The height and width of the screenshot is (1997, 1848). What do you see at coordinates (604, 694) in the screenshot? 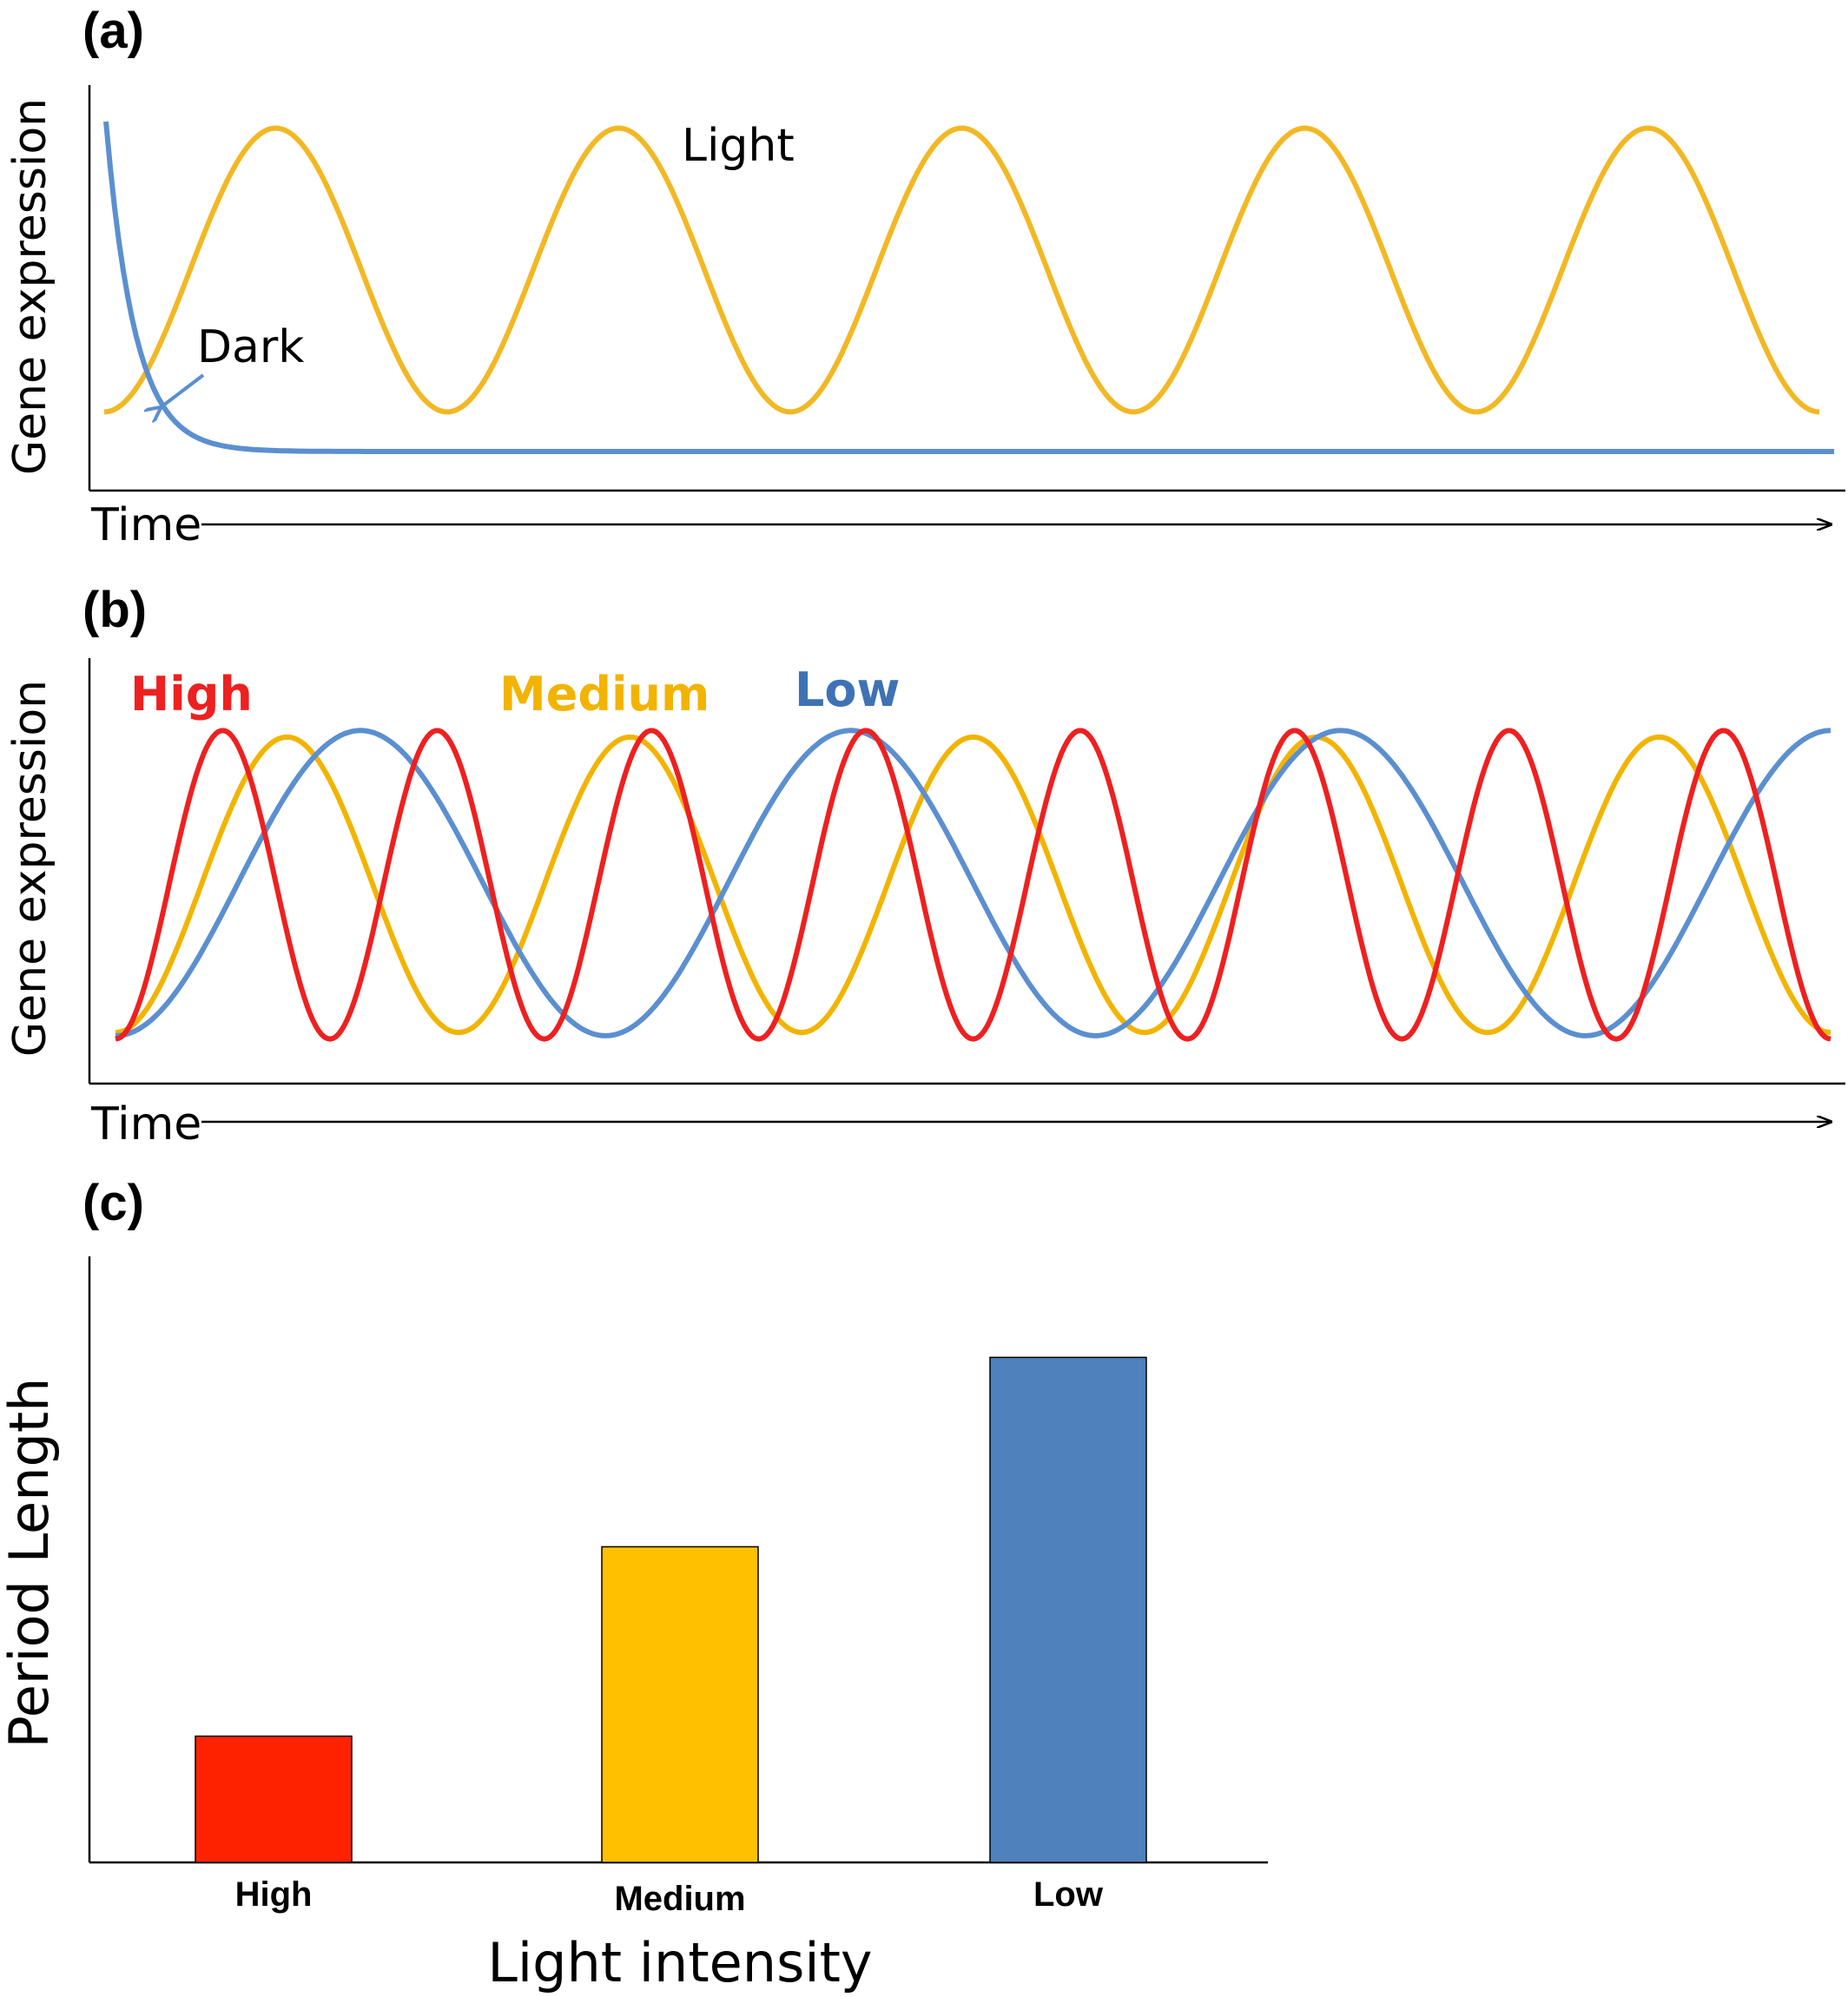
I see `legend-label-medium: Medium` at bounding box center [604, 694].